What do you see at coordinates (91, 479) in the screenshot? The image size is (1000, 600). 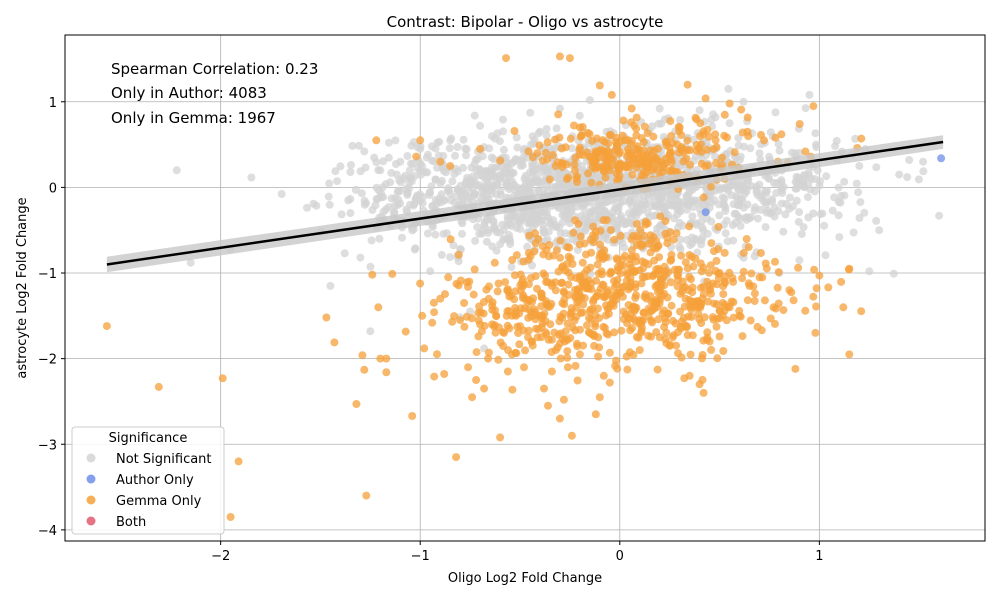 I see `legend-marker-author-only` at bounding box center [91, 479].